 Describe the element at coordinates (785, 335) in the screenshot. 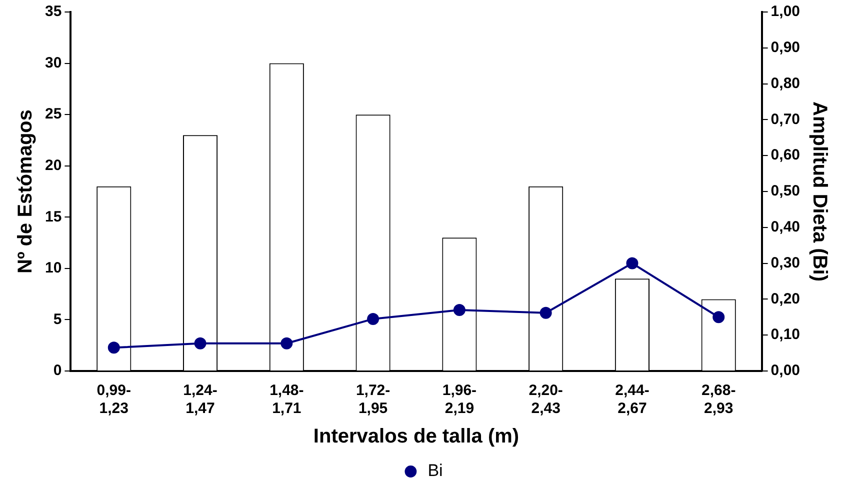

I see `y2-tick-label: 0,10` at that location.